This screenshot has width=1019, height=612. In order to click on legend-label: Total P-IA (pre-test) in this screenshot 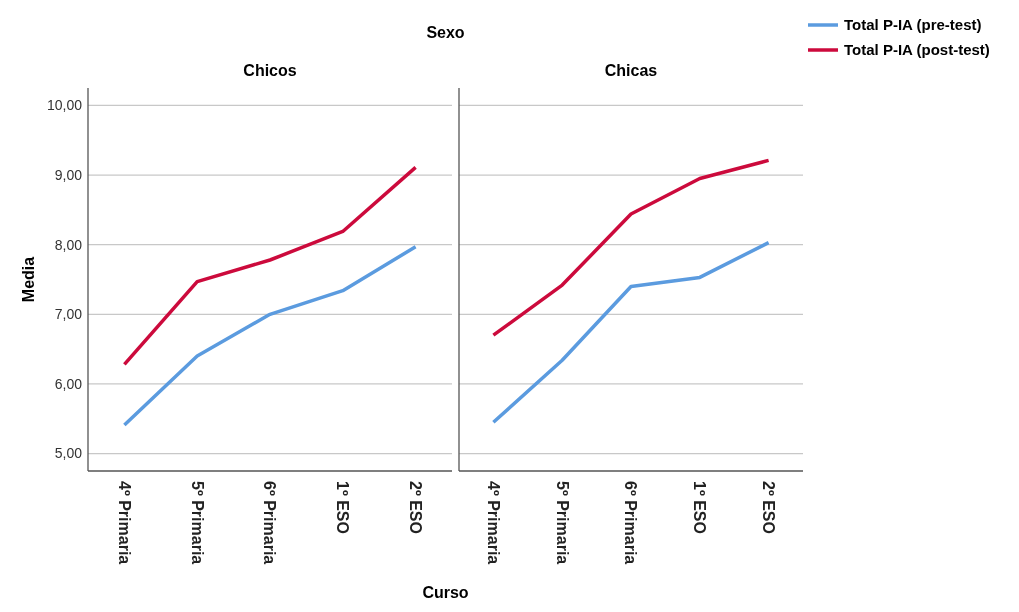, I will do `click(913, 25)`.